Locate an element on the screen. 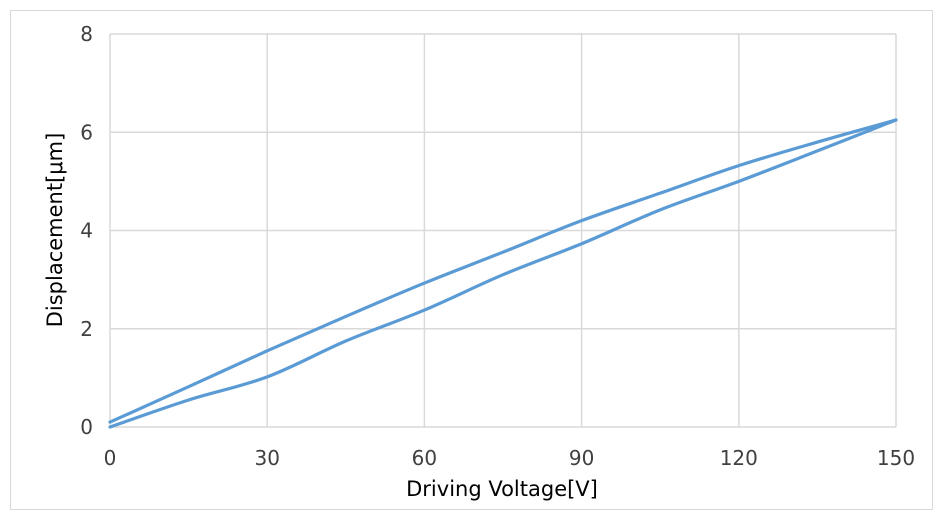 This screenshot has width=945, height=522. y-tick-labels: 0 2 4 6 8 is located at coordinates (86, 230).